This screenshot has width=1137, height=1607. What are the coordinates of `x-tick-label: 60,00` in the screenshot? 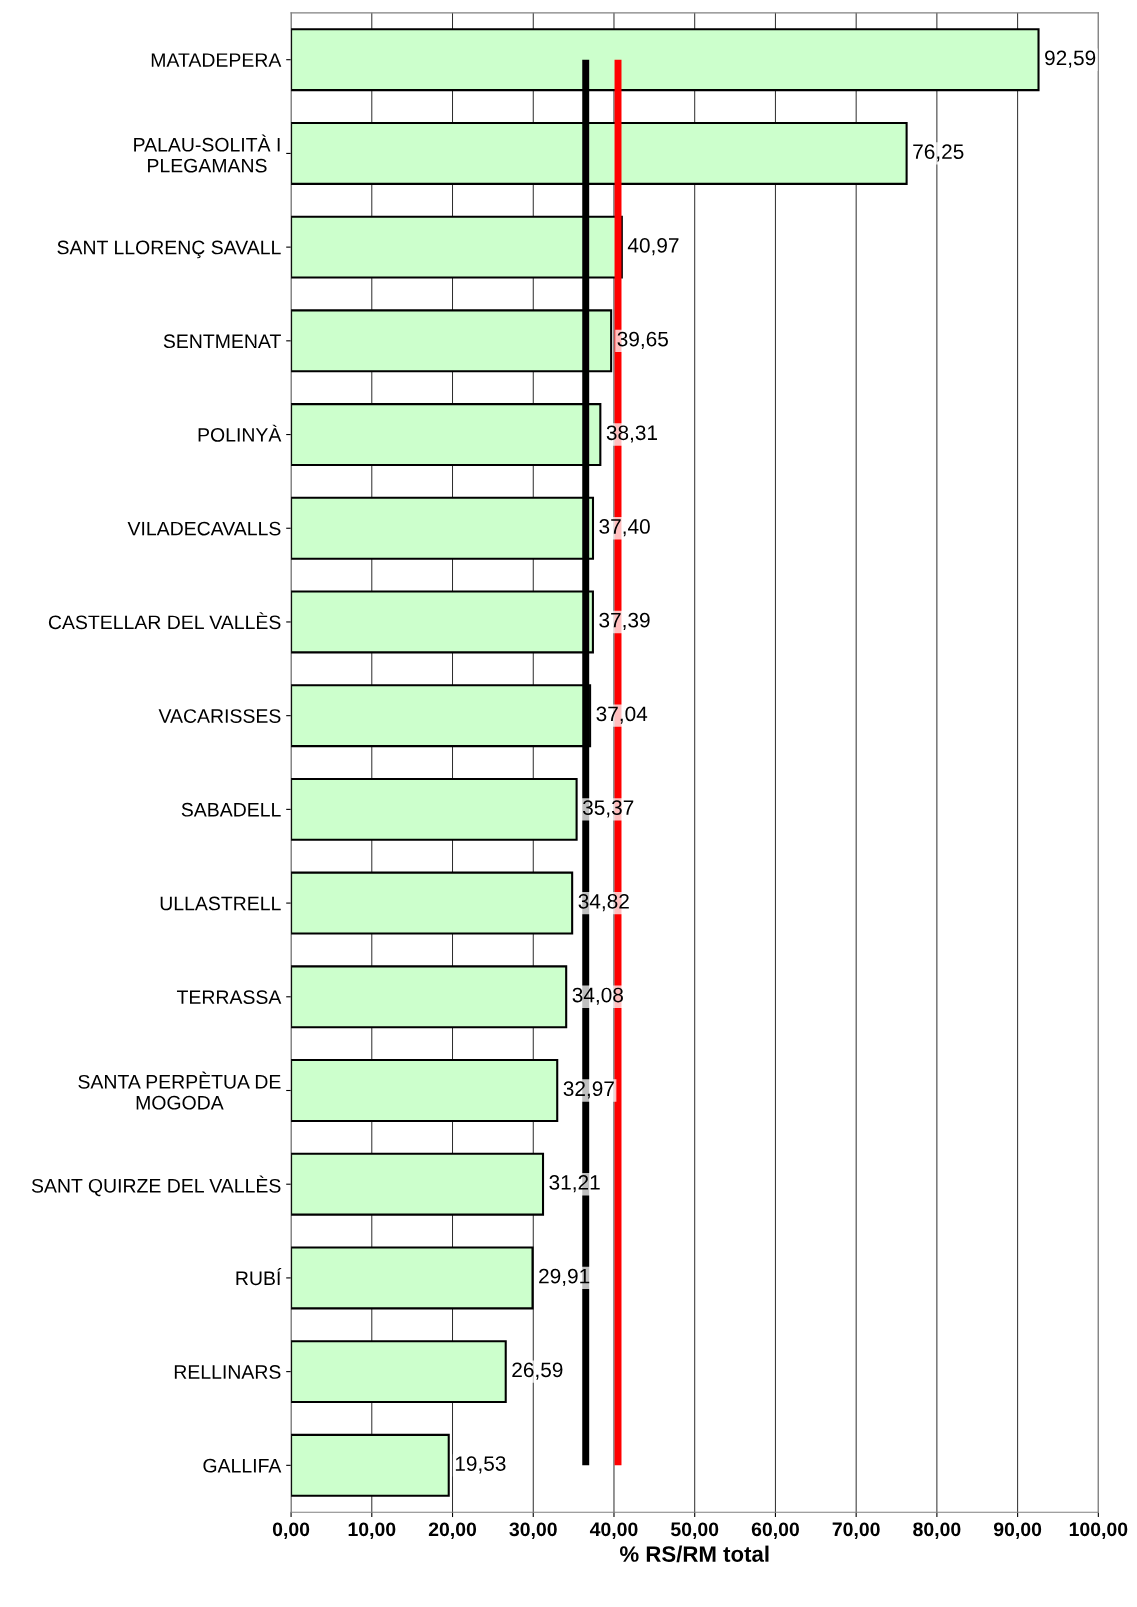 It's located at (775, 1531).